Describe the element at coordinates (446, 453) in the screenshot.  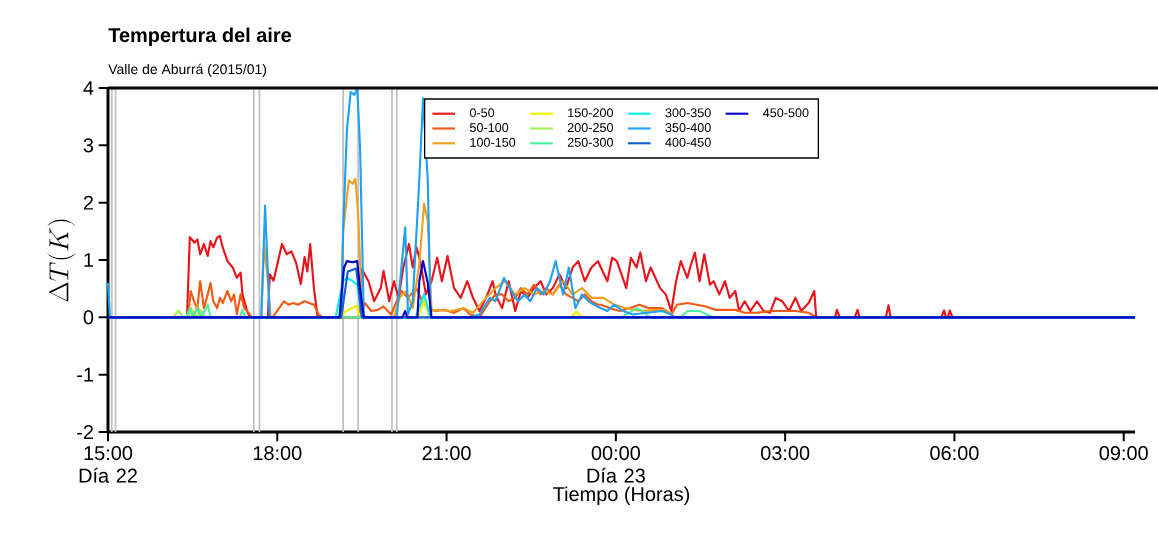
I see `x-tick-label: 21:00` at that location.